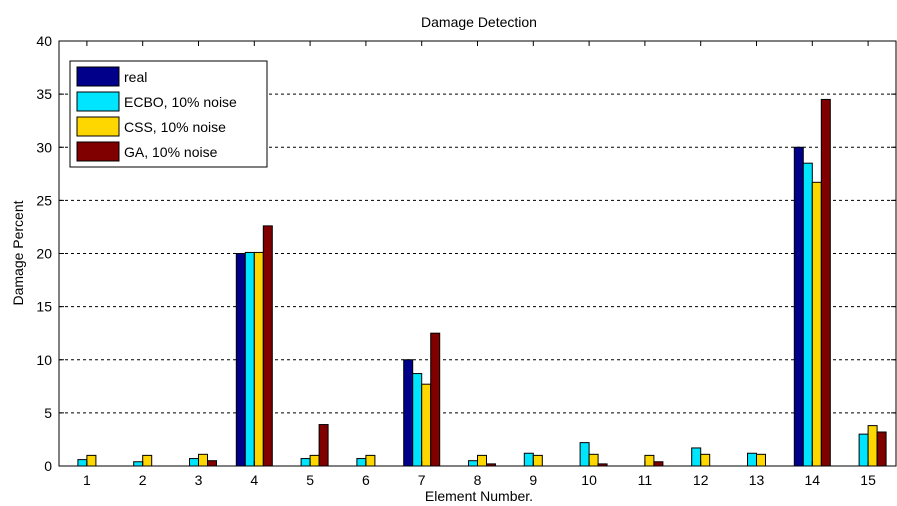 The image size is (897, 506). Describe the element at coordinates (310, 480) in the screenshot. I see `x-tick-label: 5` at that location.